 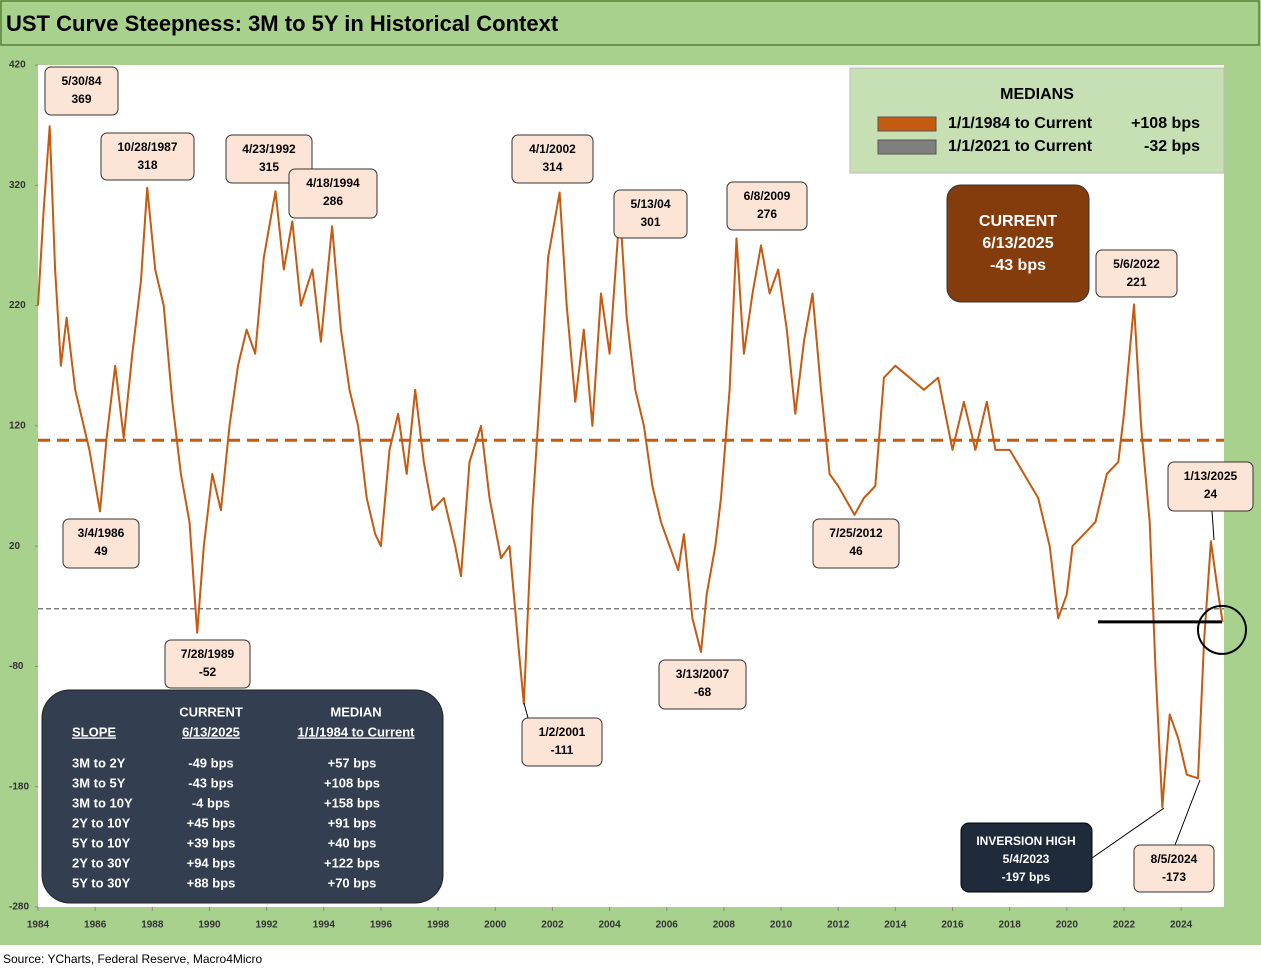 I want to click on table-cell: +91 bps, so click(x=352, y=822).